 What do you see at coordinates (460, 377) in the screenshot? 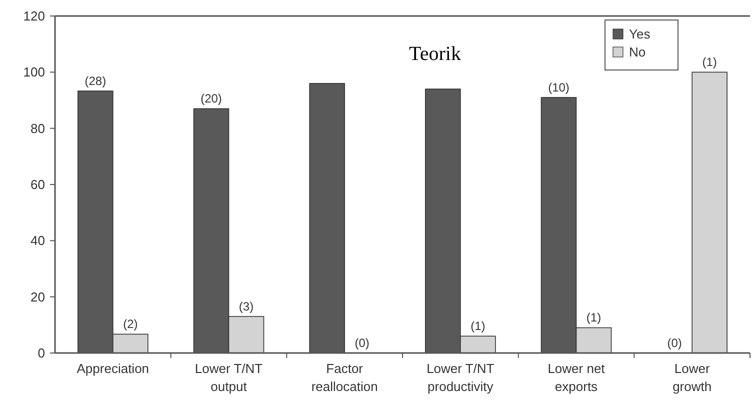
I see `x-tick-label: Lower T/NT productivity` at bounding box center [460, 377].